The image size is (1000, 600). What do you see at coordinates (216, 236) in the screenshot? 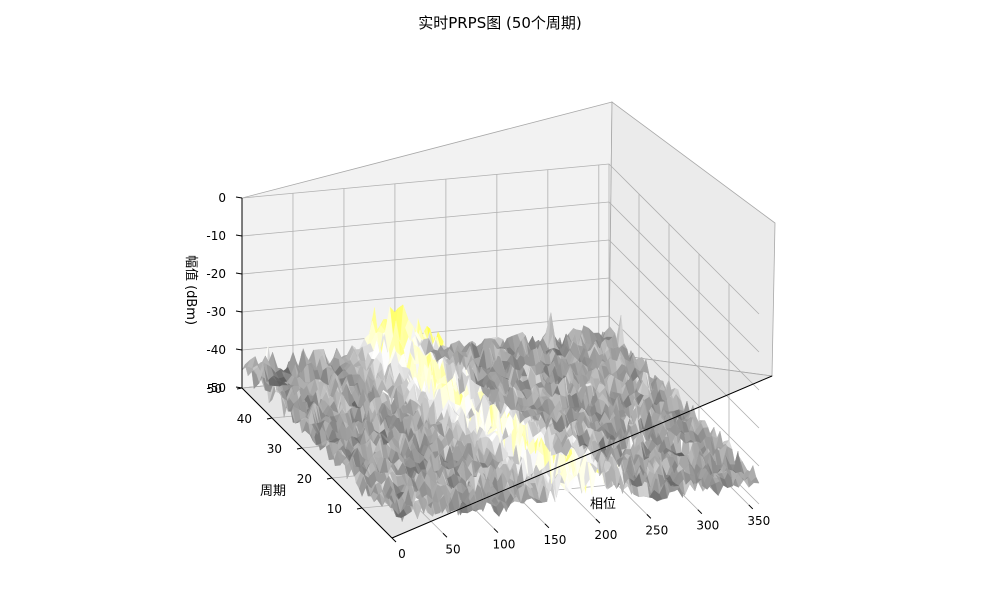
I see `z-tick-label: -10` at bounding box center [216, 236].